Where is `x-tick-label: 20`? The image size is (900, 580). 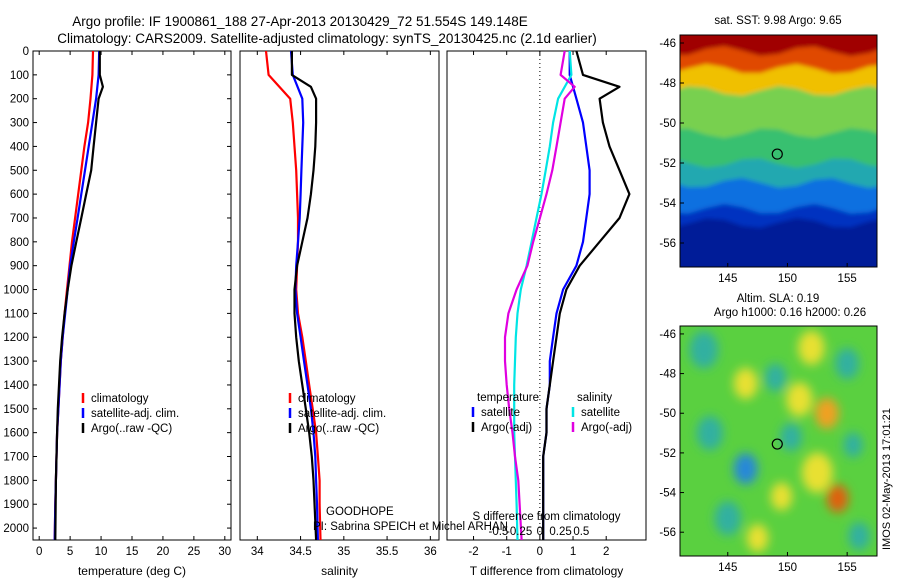 x-tick-label: 20 is located at coordinates (163, 552).